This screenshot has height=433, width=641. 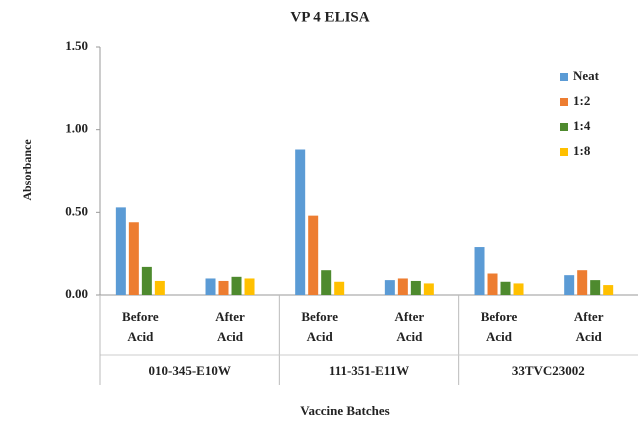 I want to click on y-axis-label: Absorbance, so click(x=27, y=170).